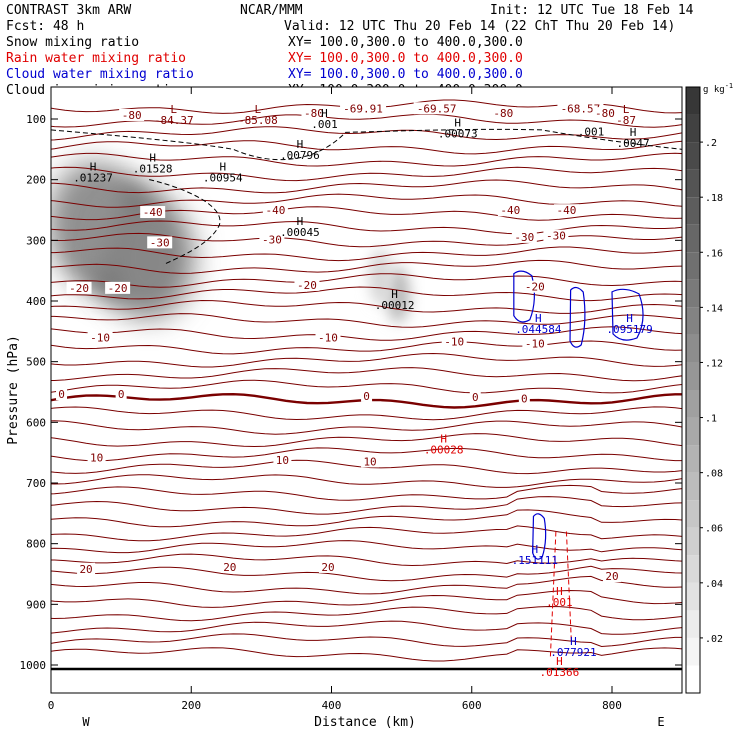  Describe the element at coordinates (714, 308) in the screenshot. I see `colorbar-tick-label: .14` at that location.